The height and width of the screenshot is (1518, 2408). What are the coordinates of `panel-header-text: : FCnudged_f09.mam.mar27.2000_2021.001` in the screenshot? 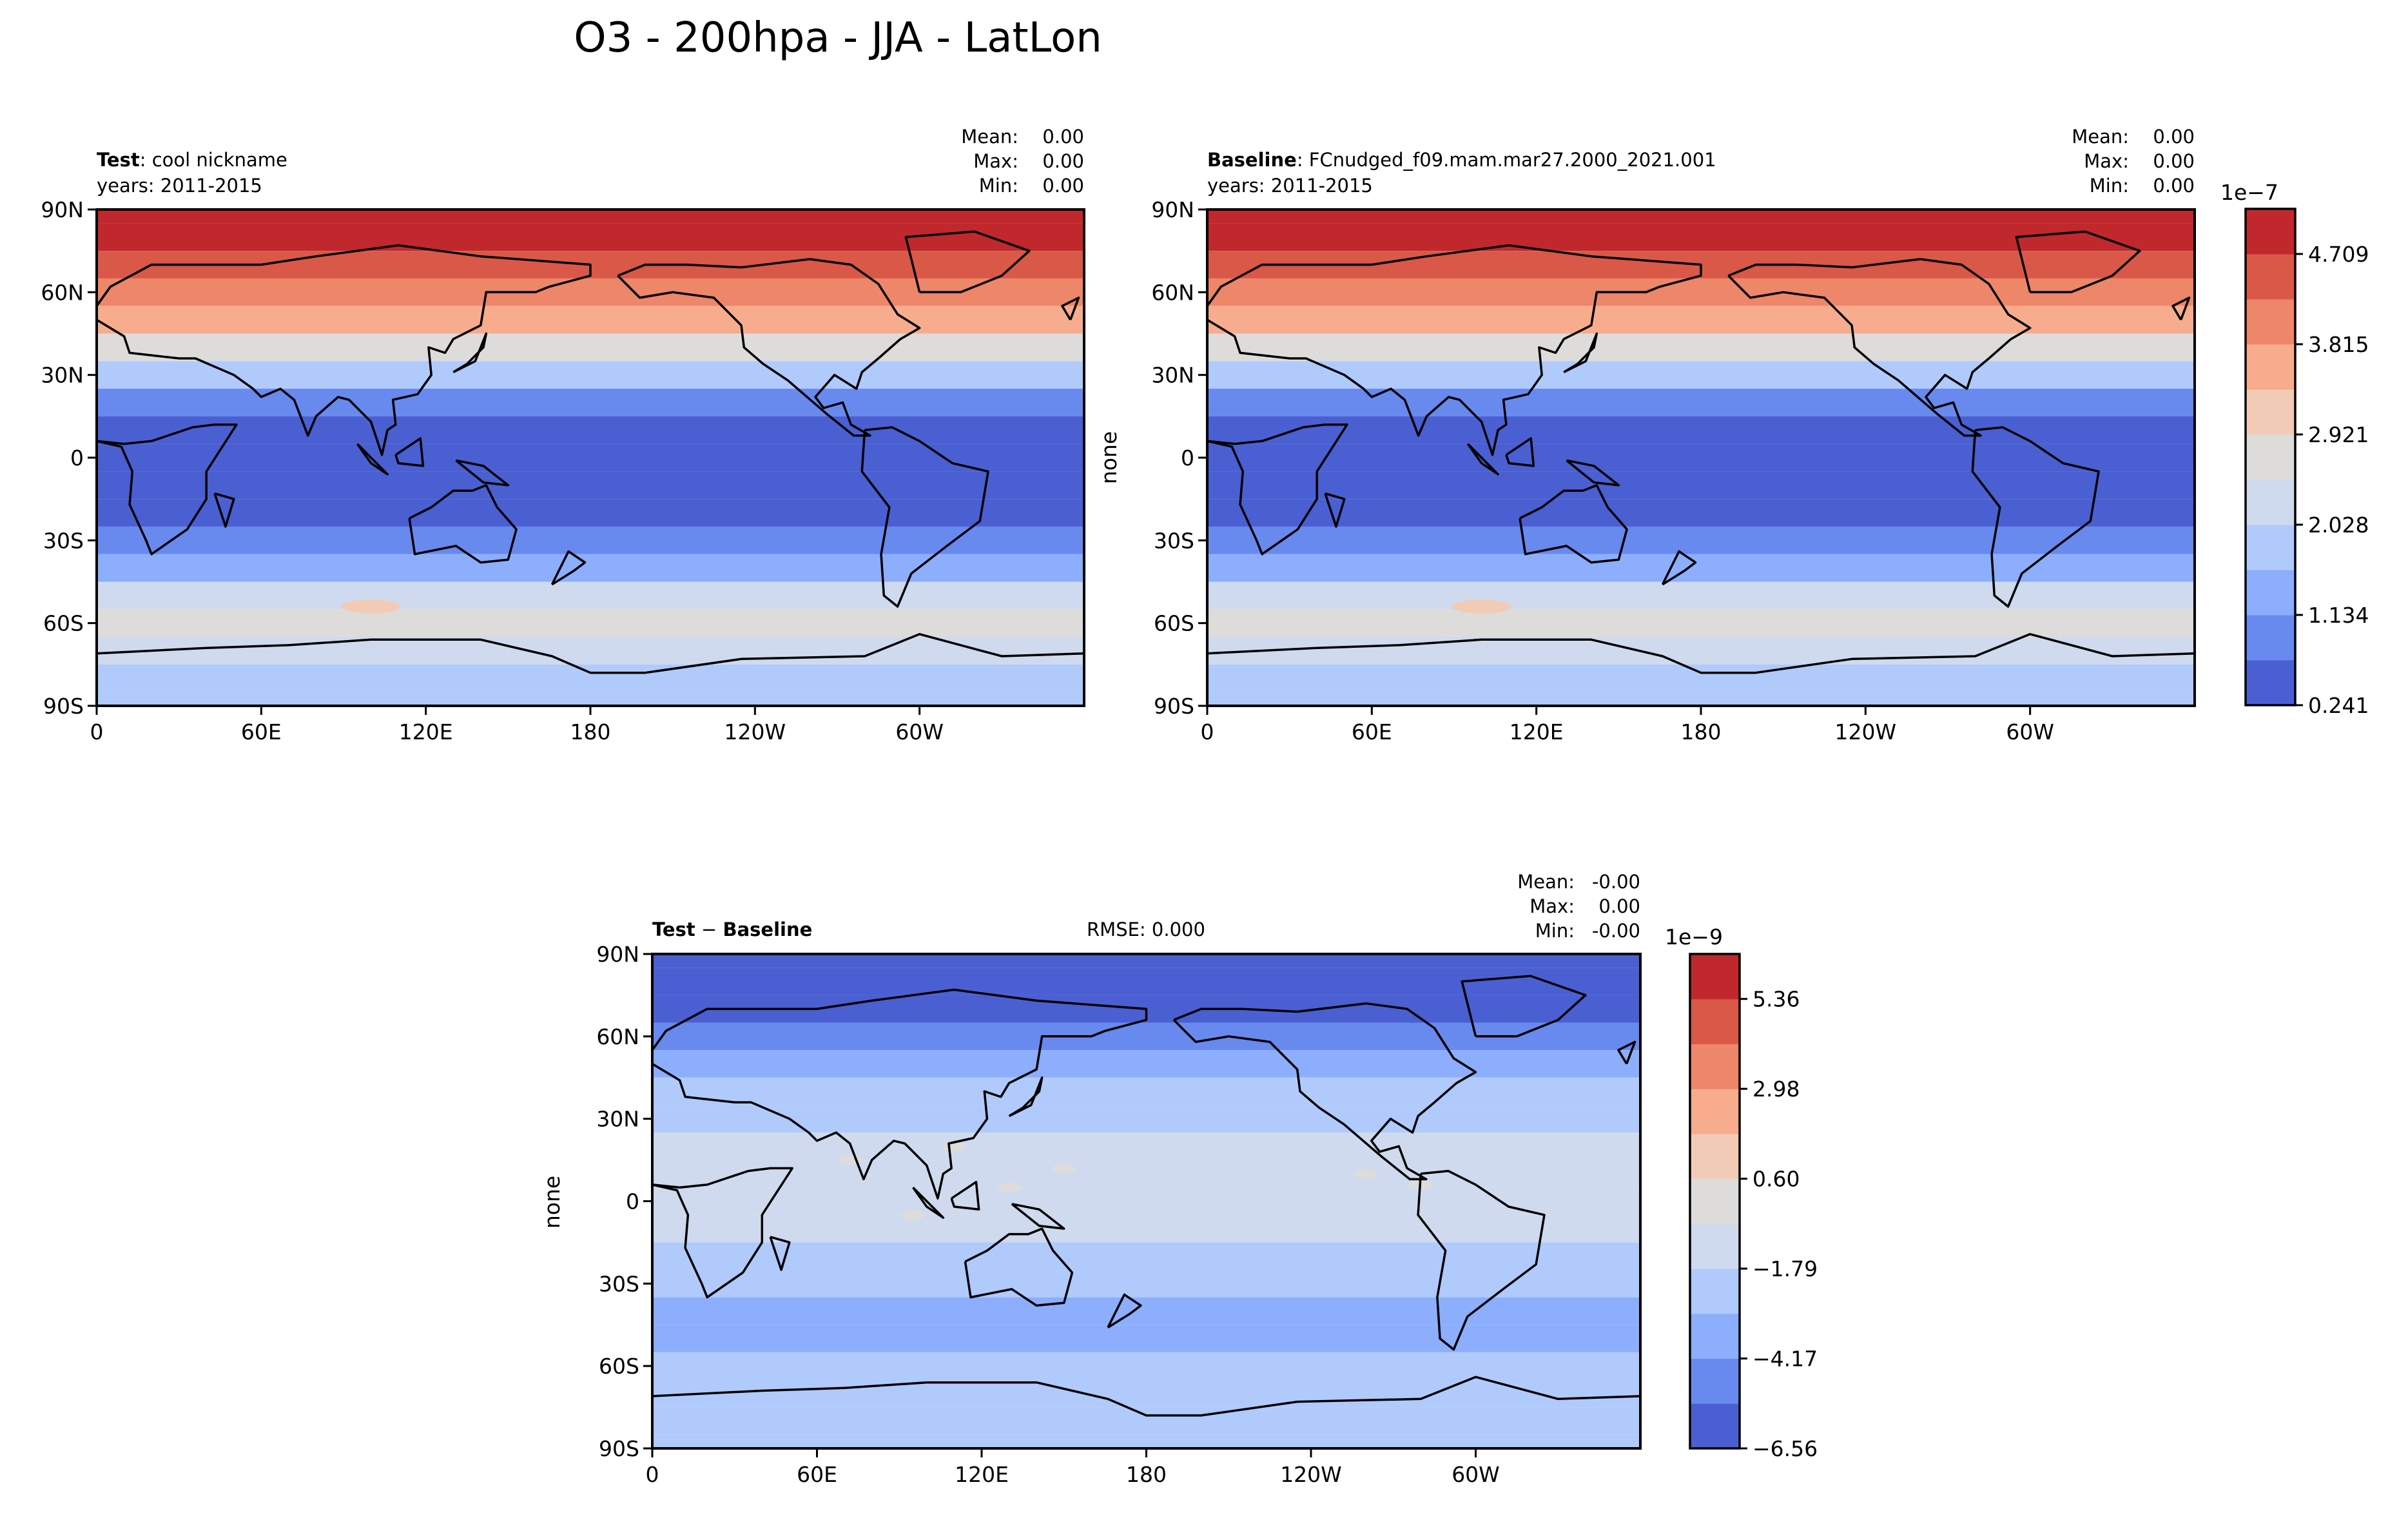 It's located at (1506, 160).